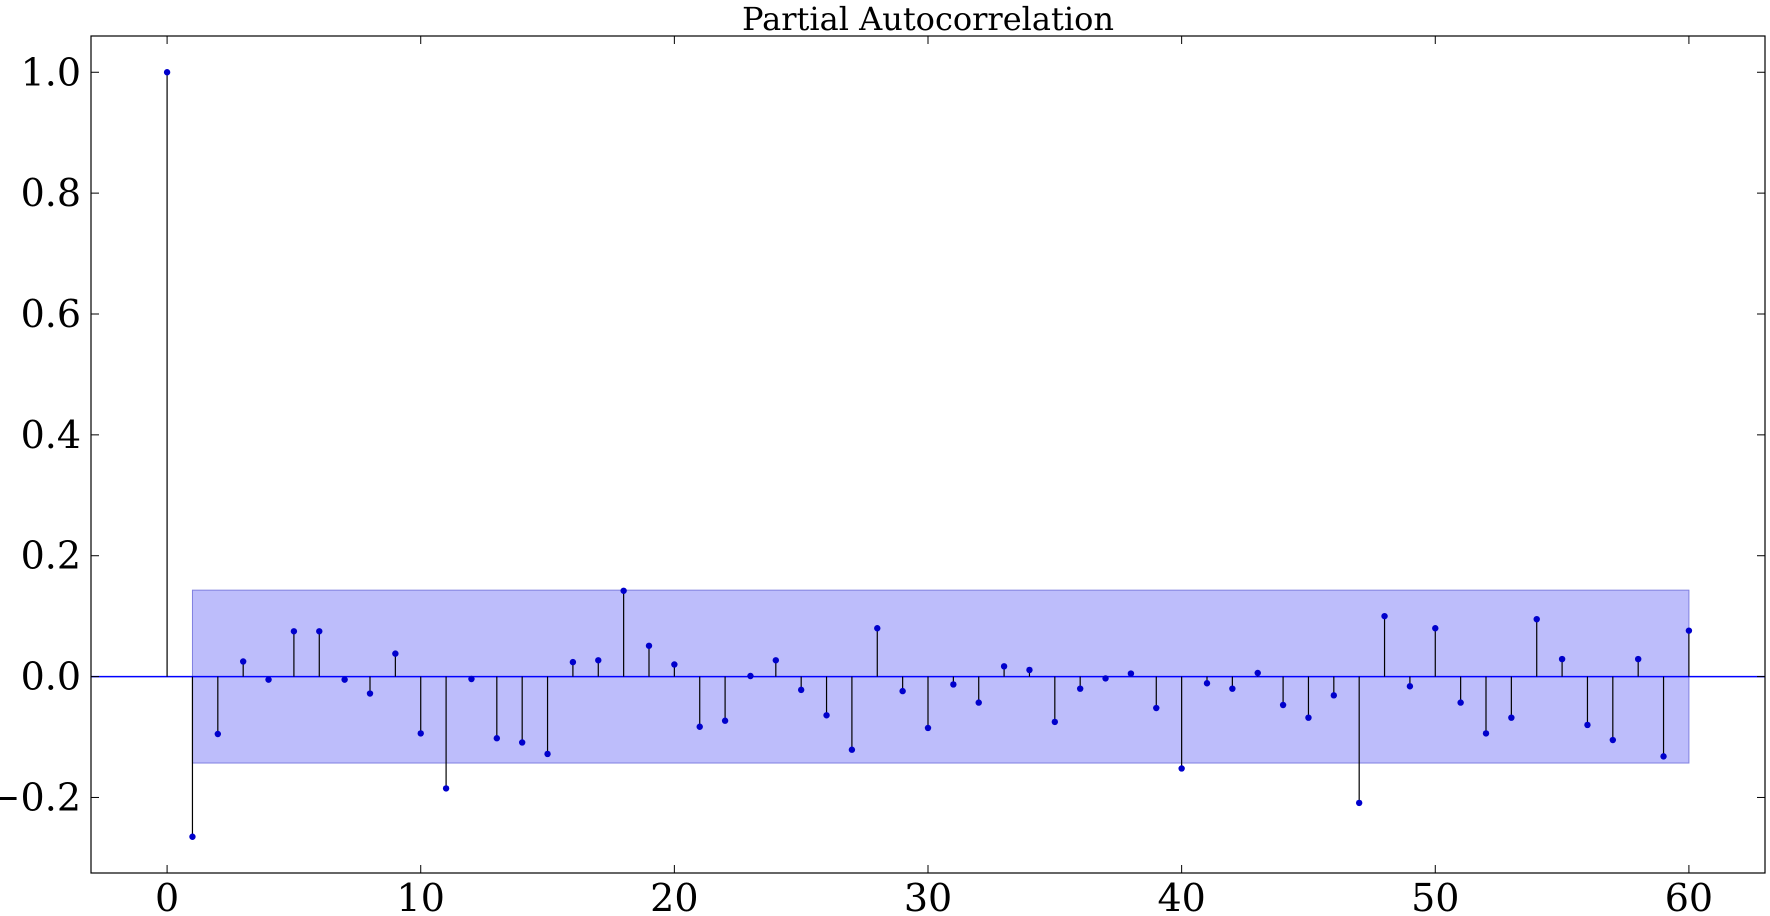 This screenshot has width=1770, height=916. Describe the element at coordinates (1181, 896) in the screenshot. I see `x-tick-label: 40` at that location.